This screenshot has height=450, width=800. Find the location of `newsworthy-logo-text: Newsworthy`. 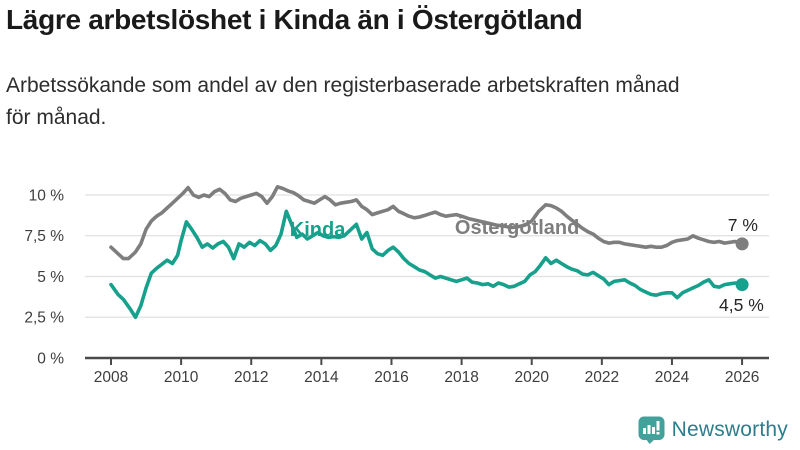

newsworthy-logo-text: Newsworthy is located at coordinates (729, 429).